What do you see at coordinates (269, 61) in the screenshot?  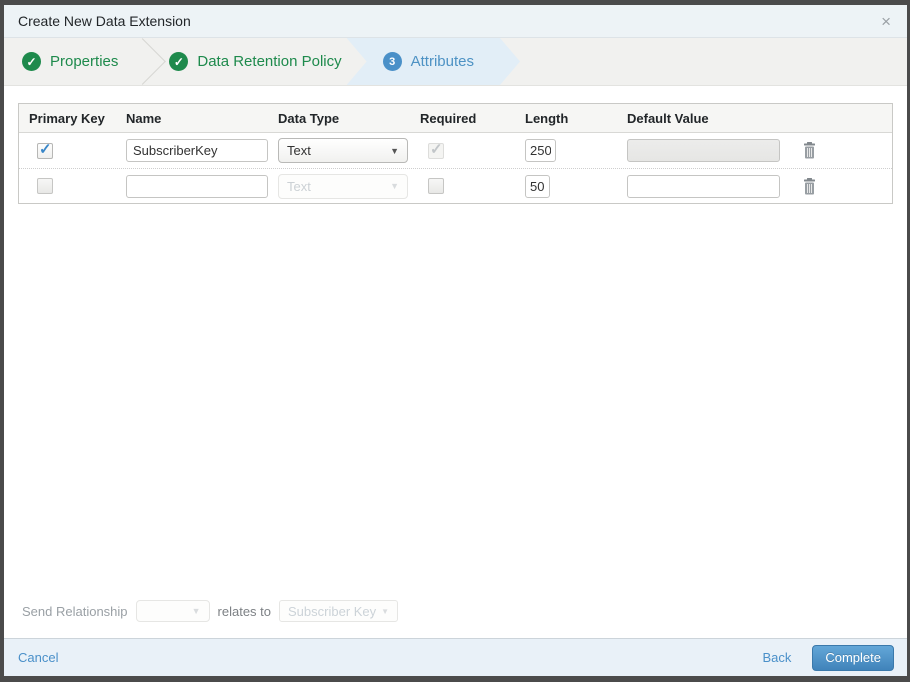 I see `step-label: Data Retention Policy` at bounding box center [269, 61].